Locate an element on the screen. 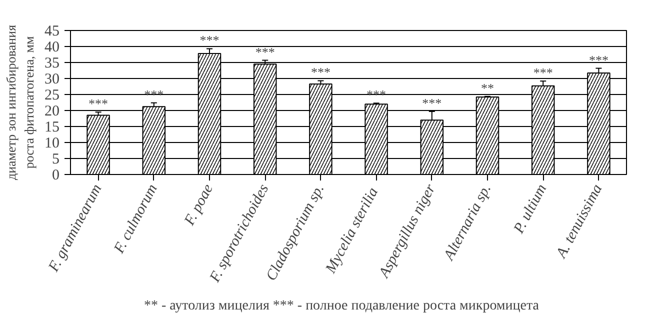 This screenshot has width=646, height=324. y-tick-label: 10 is located at coordinates (52, 144).